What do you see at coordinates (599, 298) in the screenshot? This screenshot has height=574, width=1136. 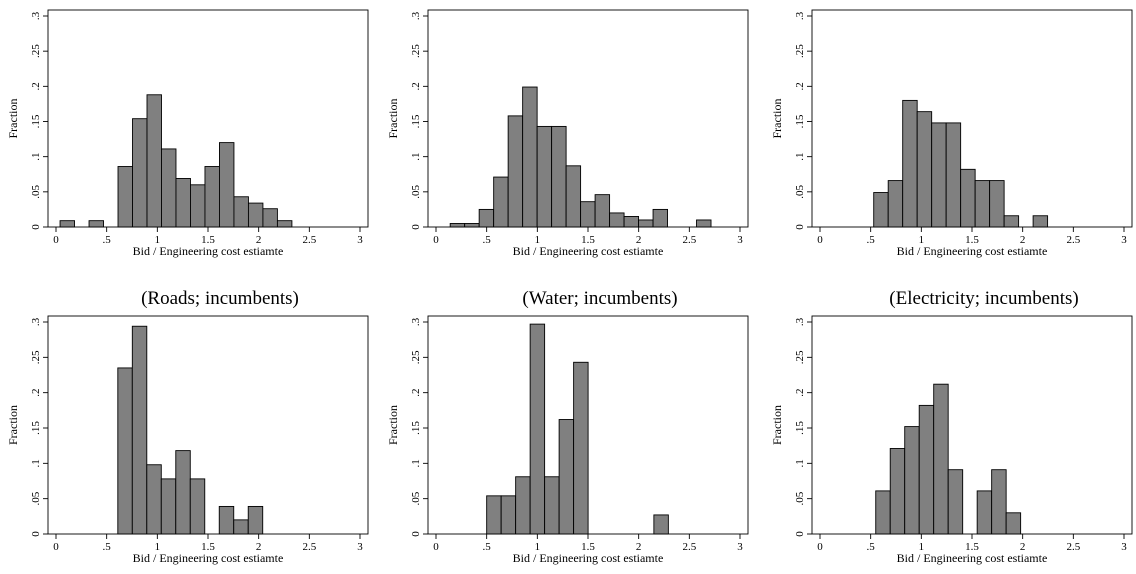 I see `panel-caption: (Water; incumbents)` at bounding box center [599, 298].